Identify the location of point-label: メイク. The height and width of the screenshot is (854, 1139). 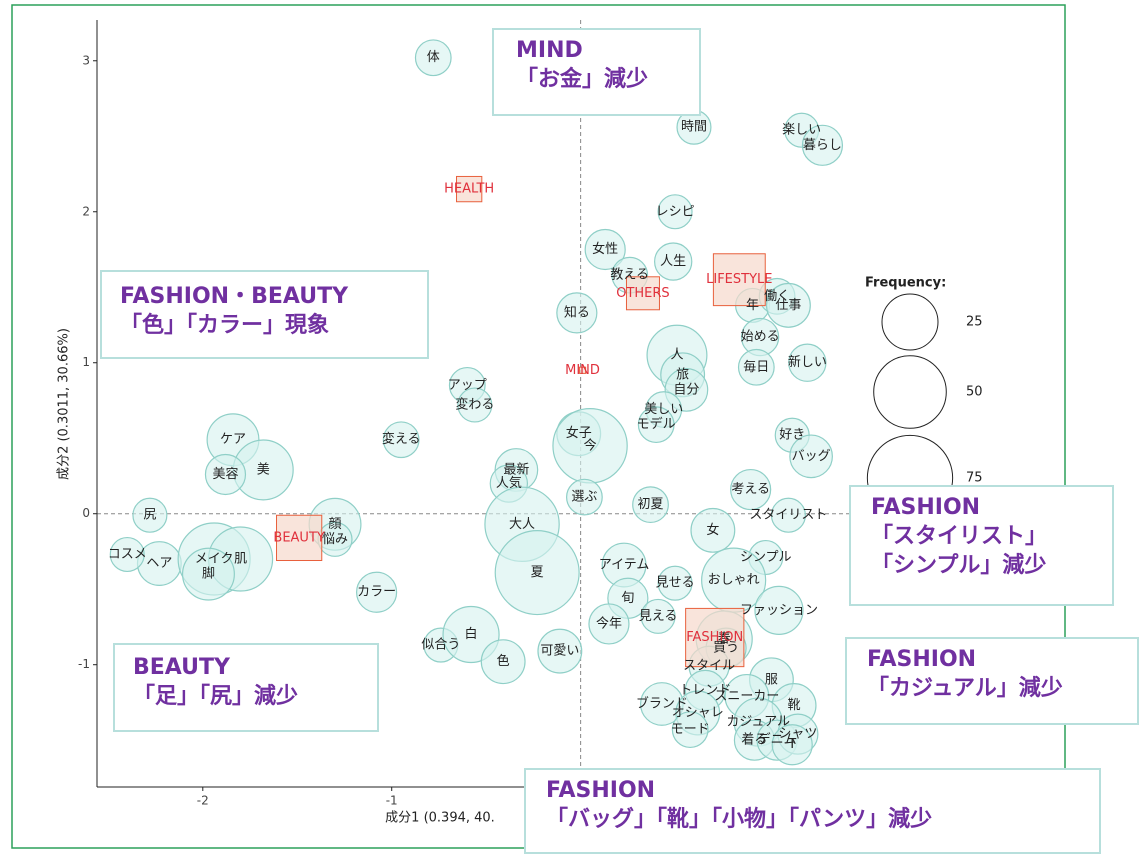
(214, 559).